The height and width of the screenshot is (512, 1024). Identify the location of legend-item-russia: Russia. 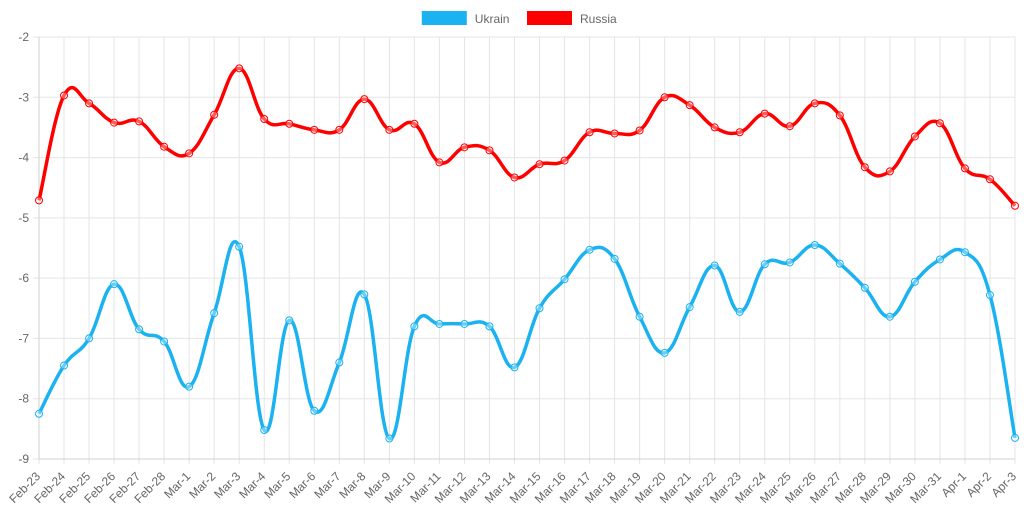
(572, 18).